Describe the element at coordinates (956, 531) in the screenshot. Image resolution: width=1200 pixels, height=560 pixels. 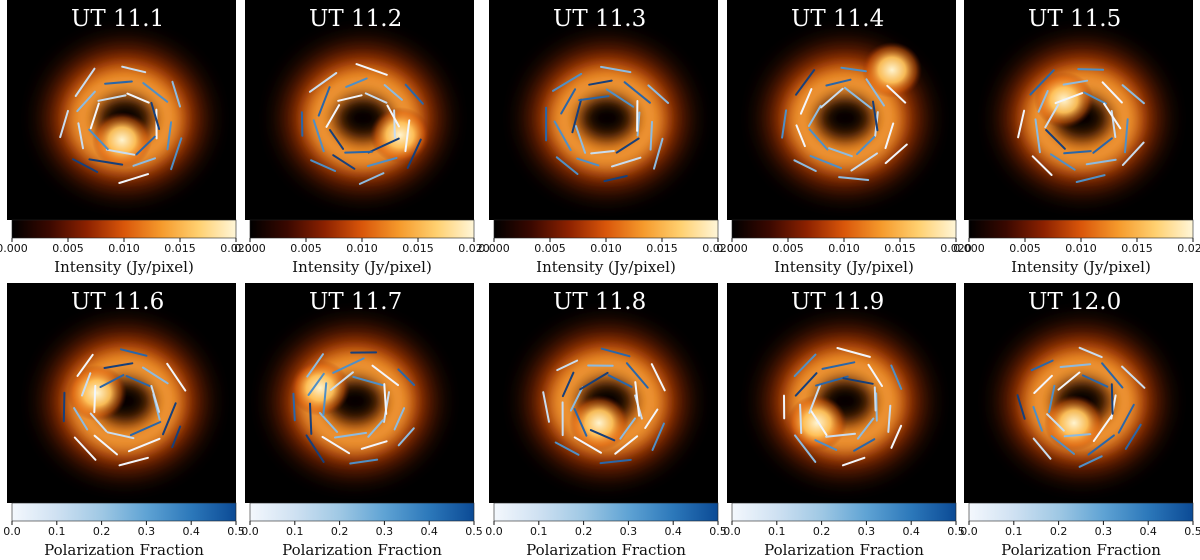
I see `colorbar-tick-label: 0.5` at that location.